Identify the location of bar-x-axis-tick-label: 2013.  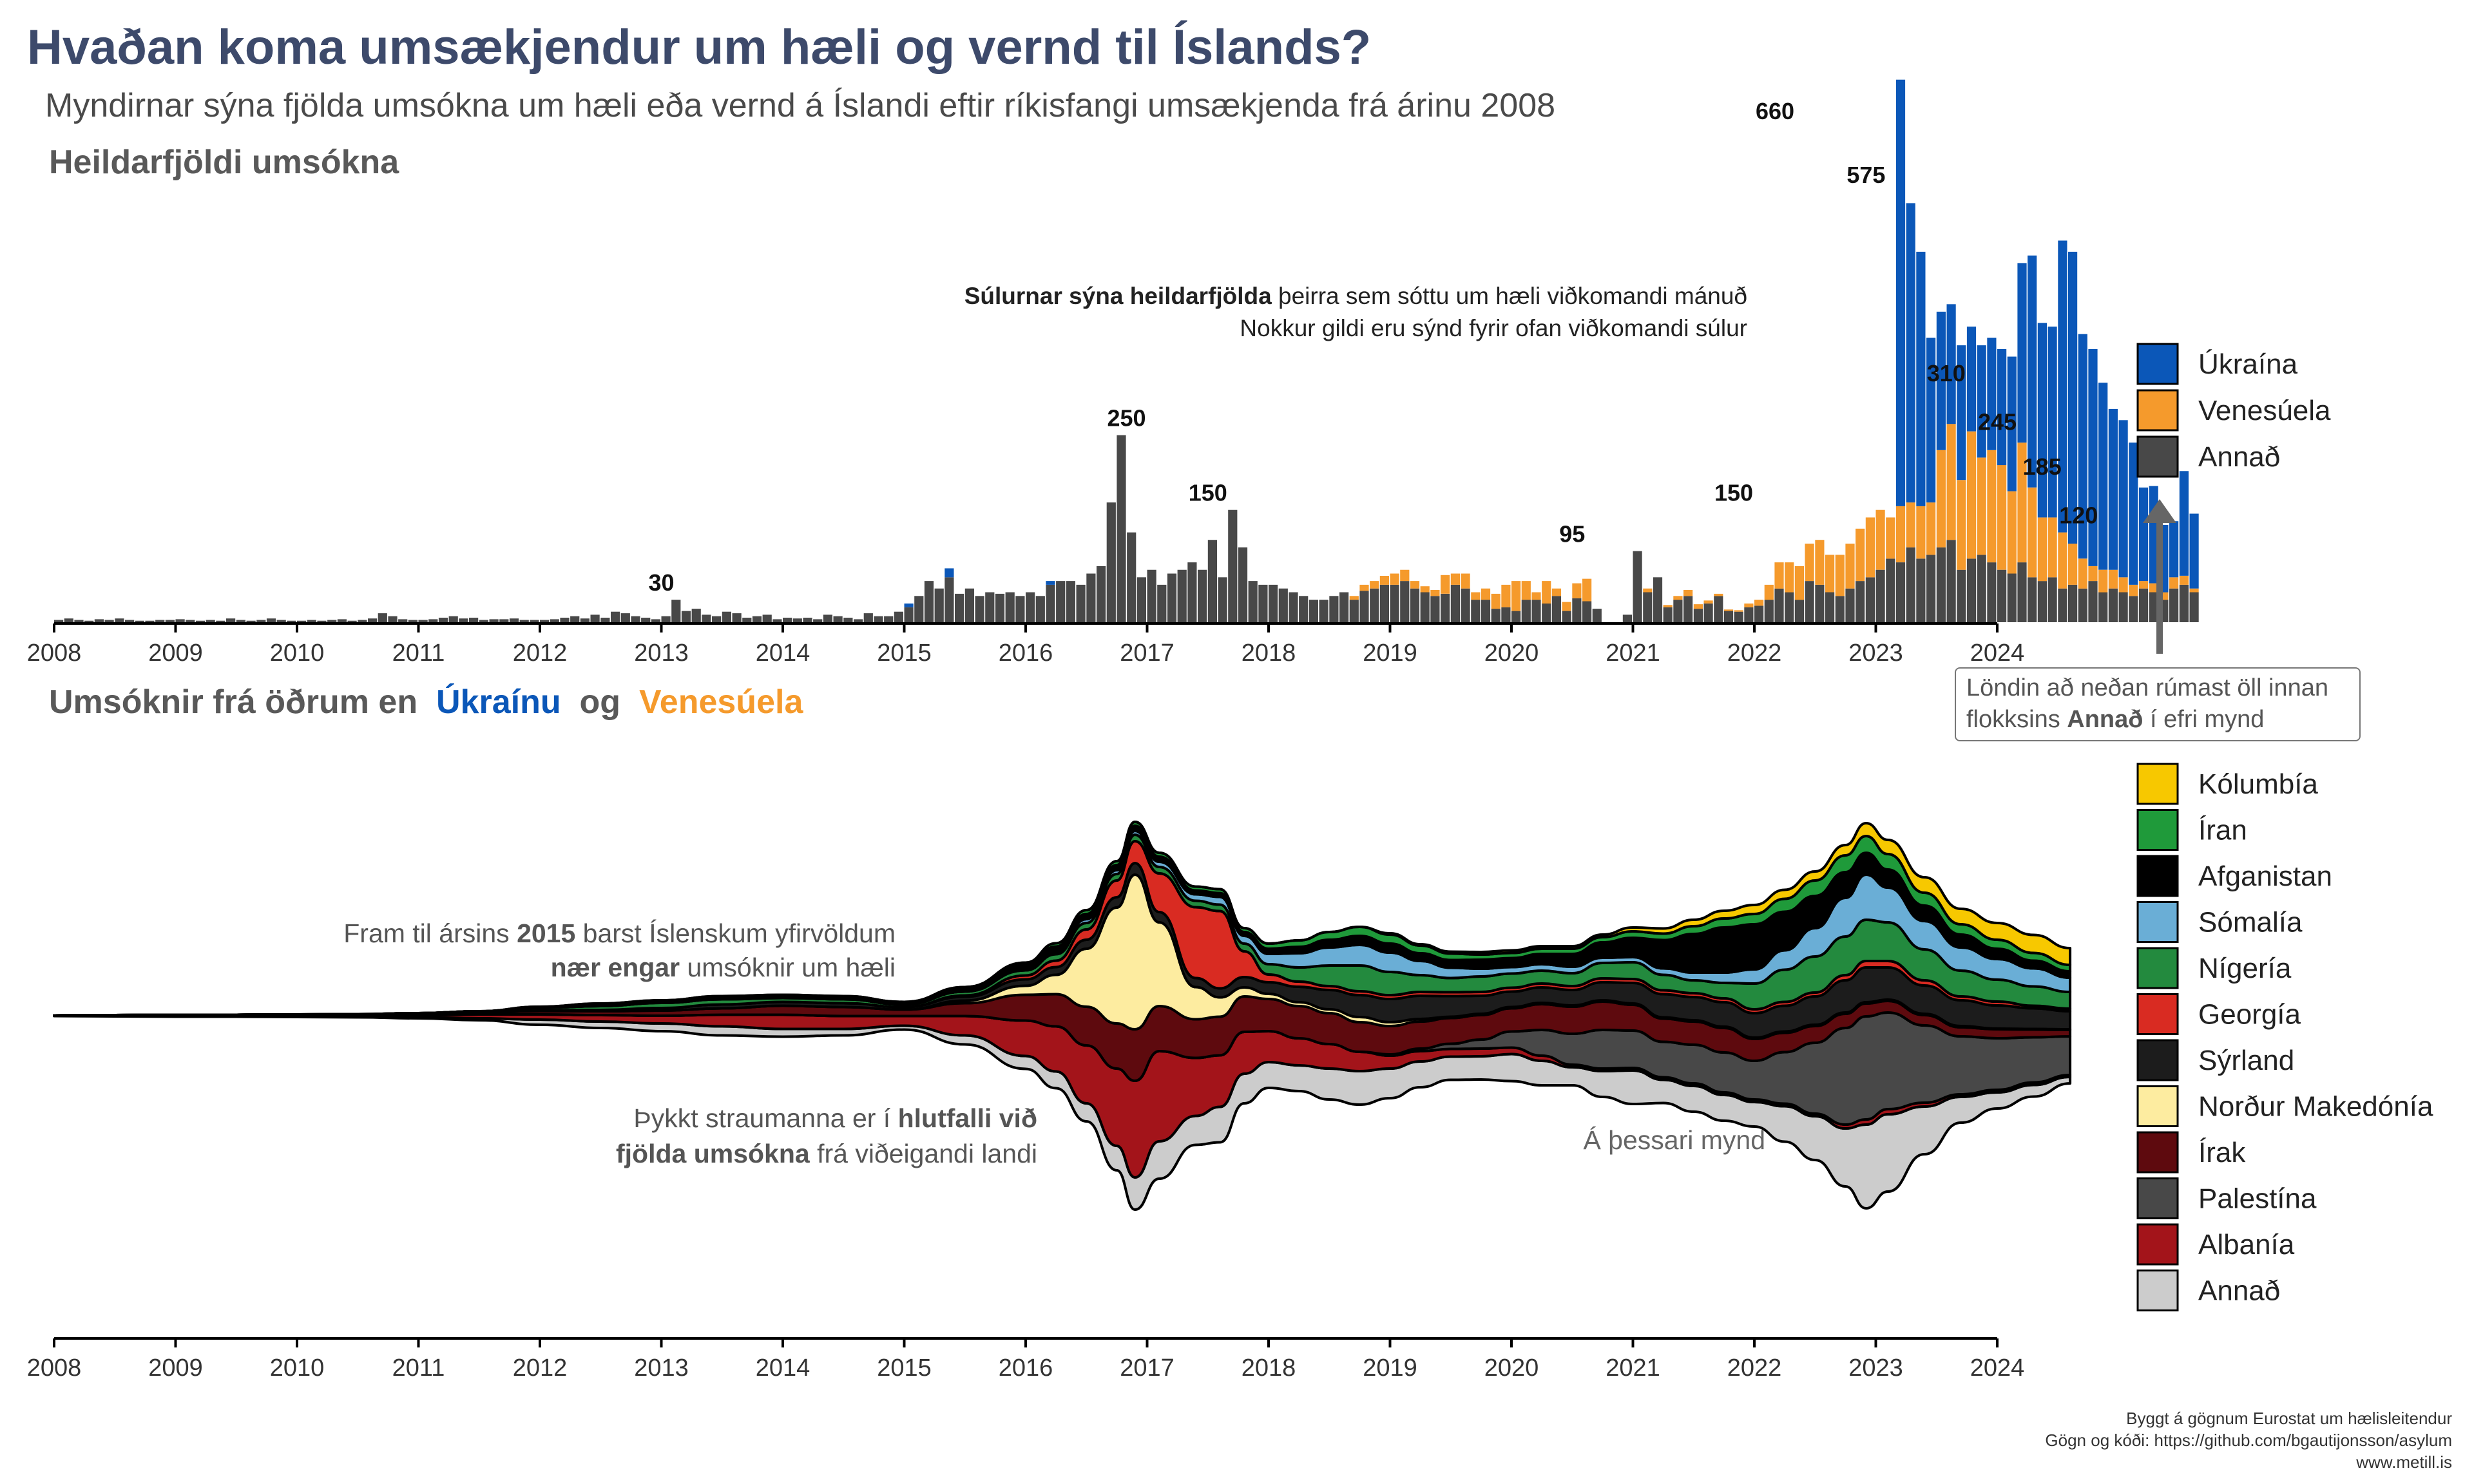
(661, 653).